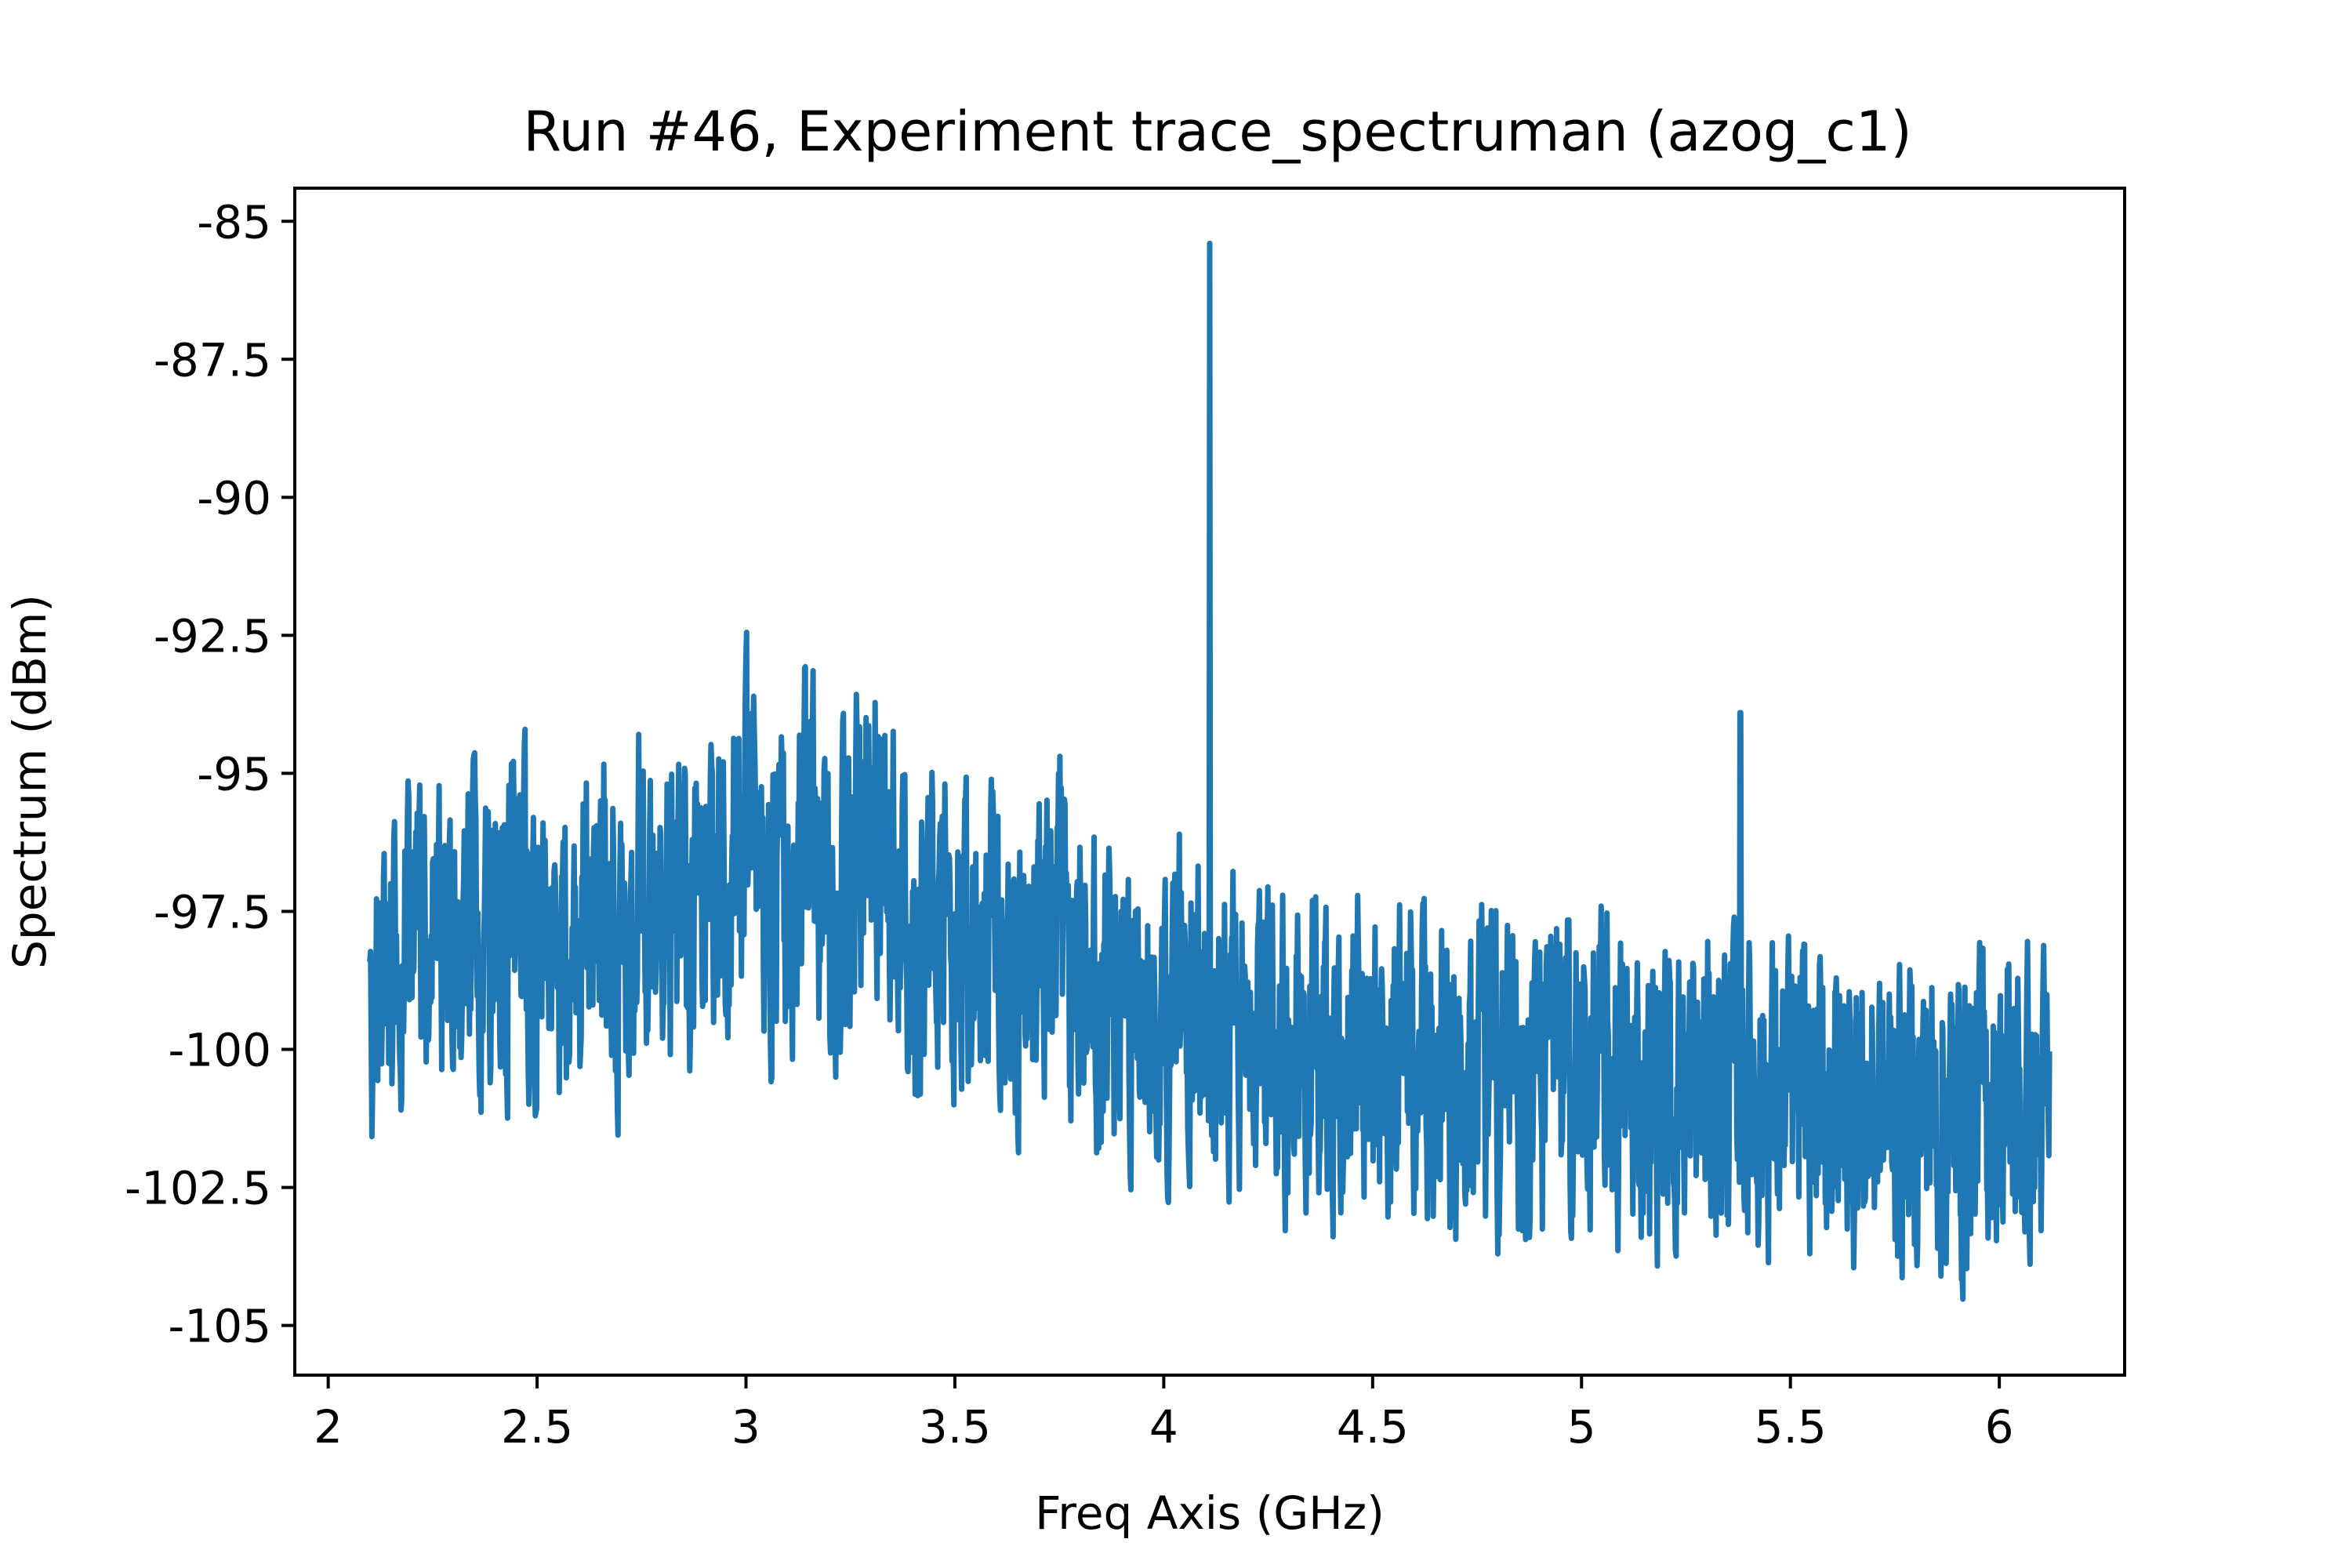 The image size is (2352, 1568). I want to click on y-axis-ticks: -85 -87.5 -90 -92.5 -95 -97.5 -100 -102.5 -105, so click(210, 774).